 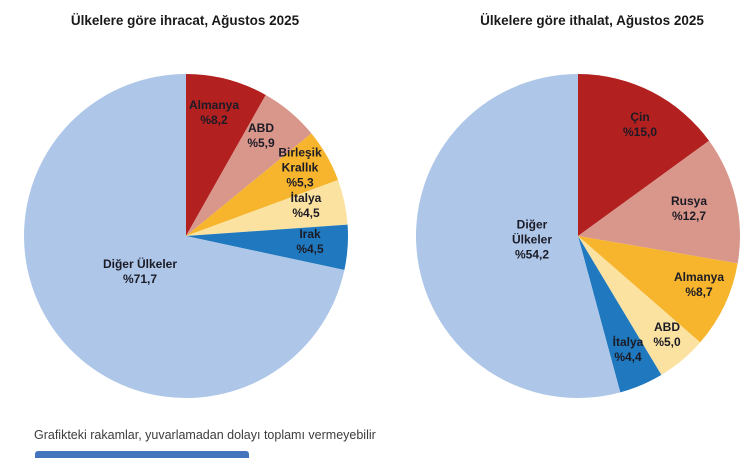 What do you see at coordinates (142, 454) in the screenshot?
I see `bottom-cutoff-bar` at bounding box center [142, 454].